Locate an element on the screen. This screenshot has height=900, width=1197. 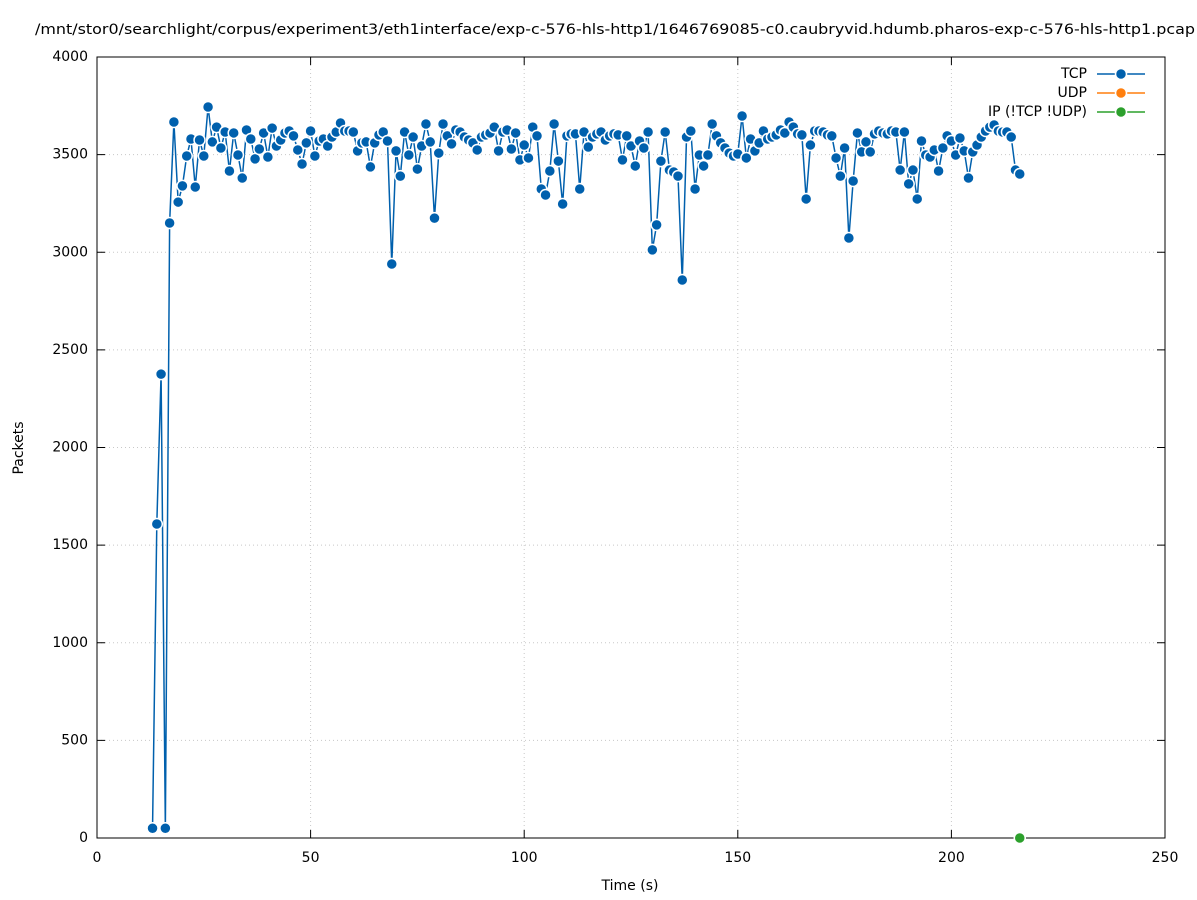
y-tick-label: 1000 is located at coordinates (70, 643).